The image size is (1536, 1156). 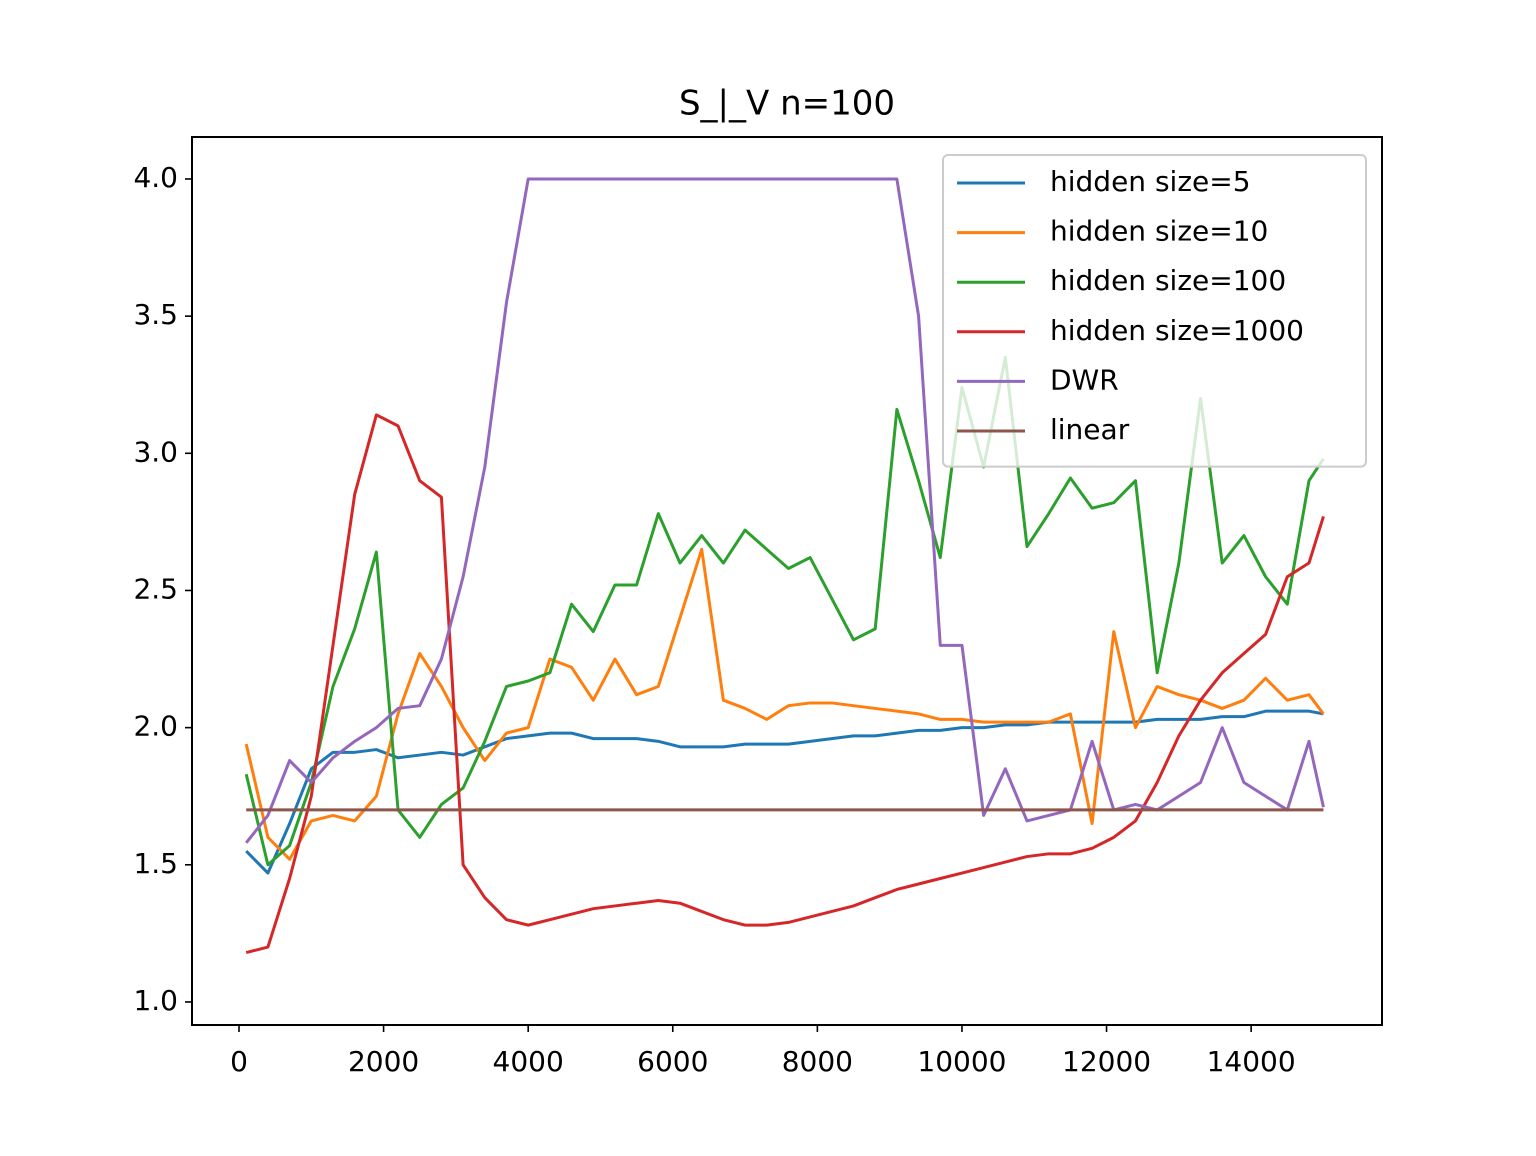 What do you see at coordinates (155, 588) in the screenshot?
I see `y-tick-label: 2.5` at bounding box center [155, 588].